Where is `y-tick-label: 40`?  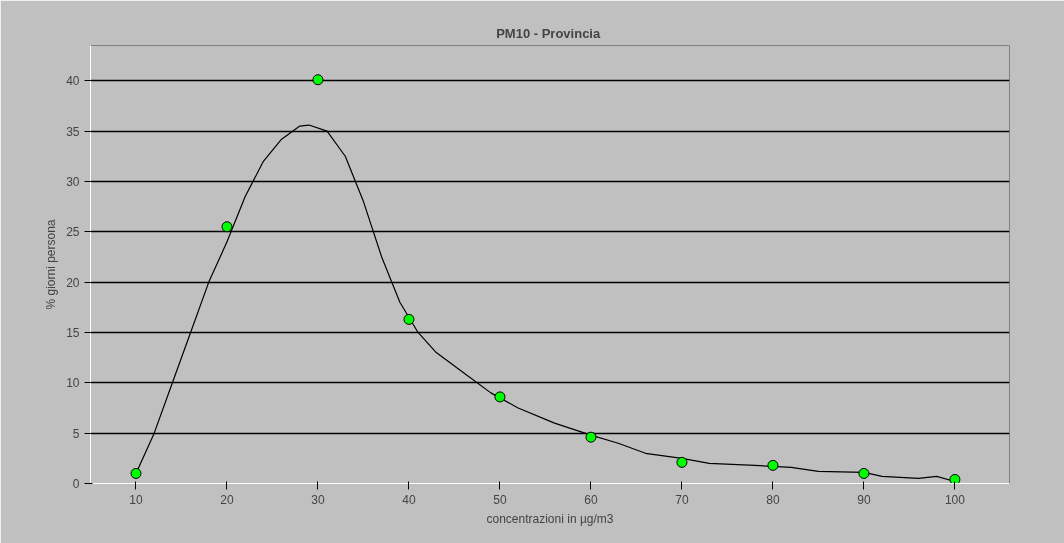 y-tick-label: 40 is located at coordinates (73, 81).